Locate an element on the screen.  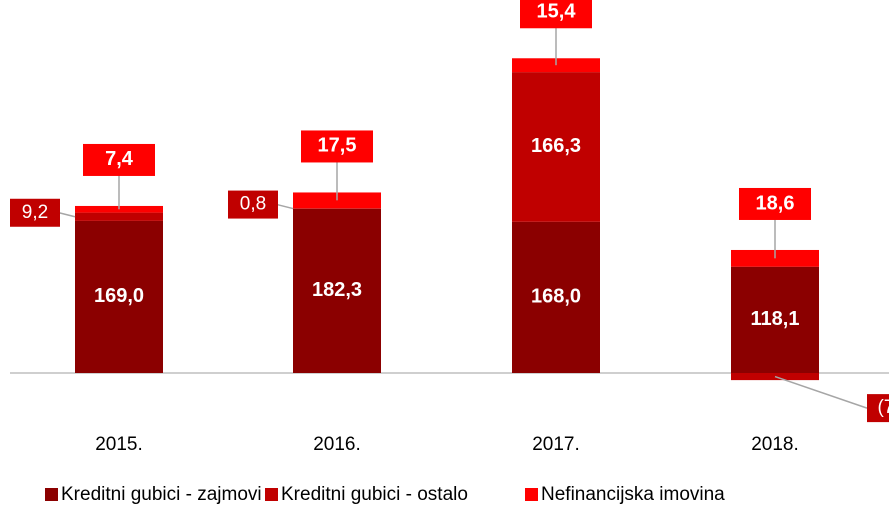
value-label: 9,2 is located at coordinates (35, 212).